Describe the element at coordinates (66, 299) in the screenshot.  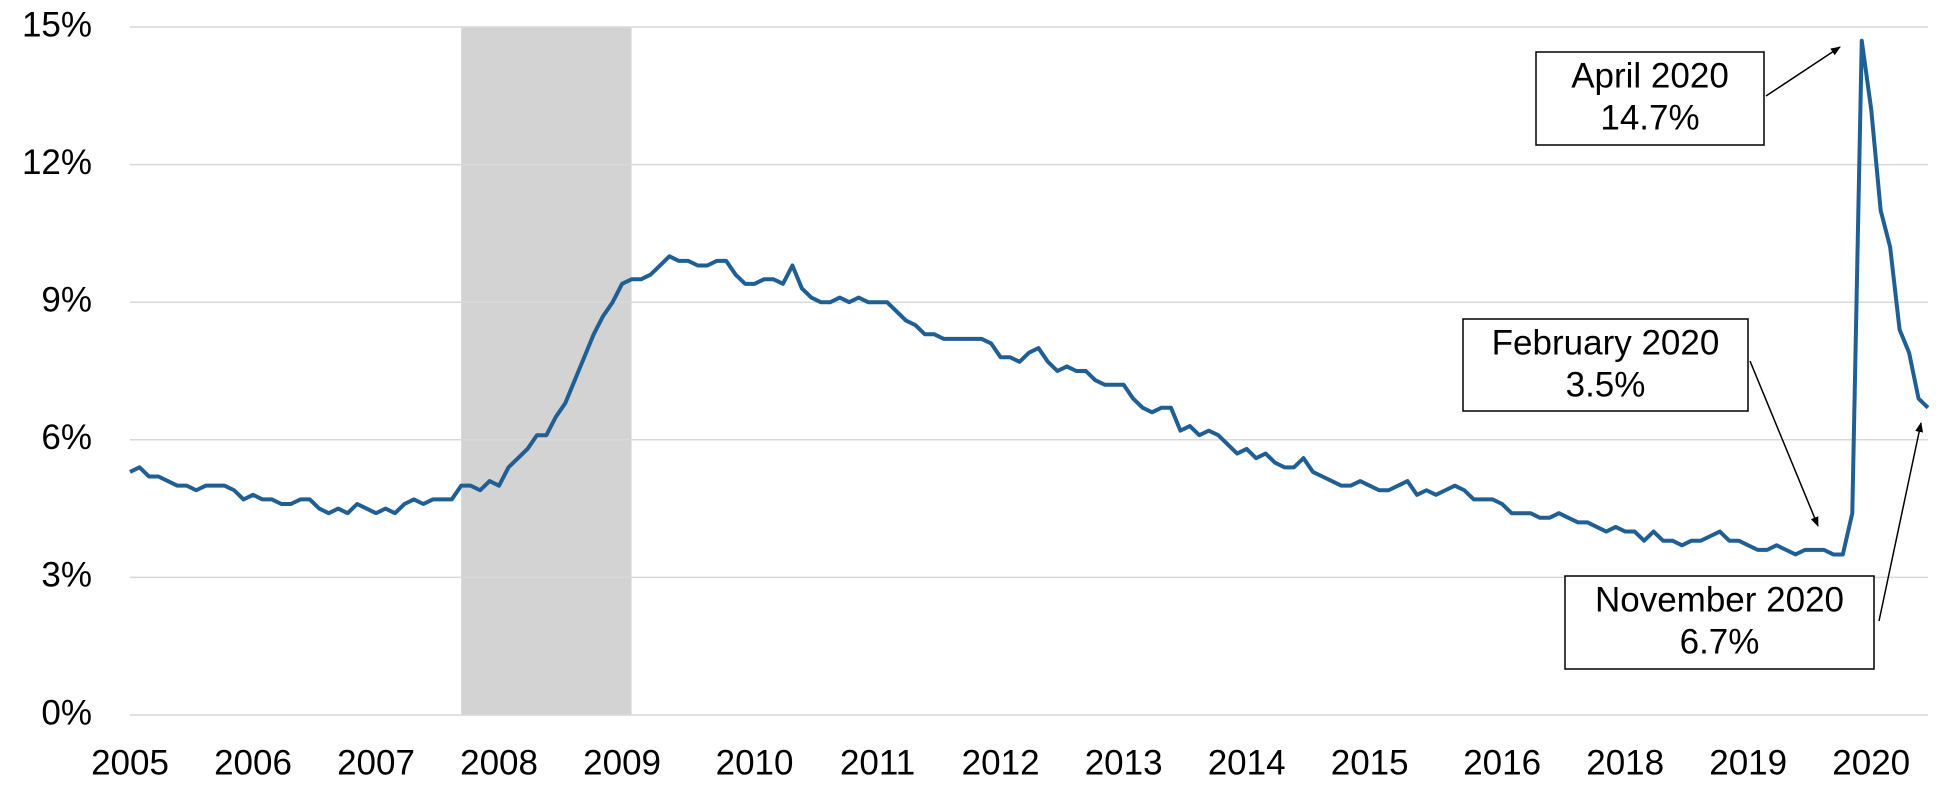
I see `y-tick-label: 9%` at that location.